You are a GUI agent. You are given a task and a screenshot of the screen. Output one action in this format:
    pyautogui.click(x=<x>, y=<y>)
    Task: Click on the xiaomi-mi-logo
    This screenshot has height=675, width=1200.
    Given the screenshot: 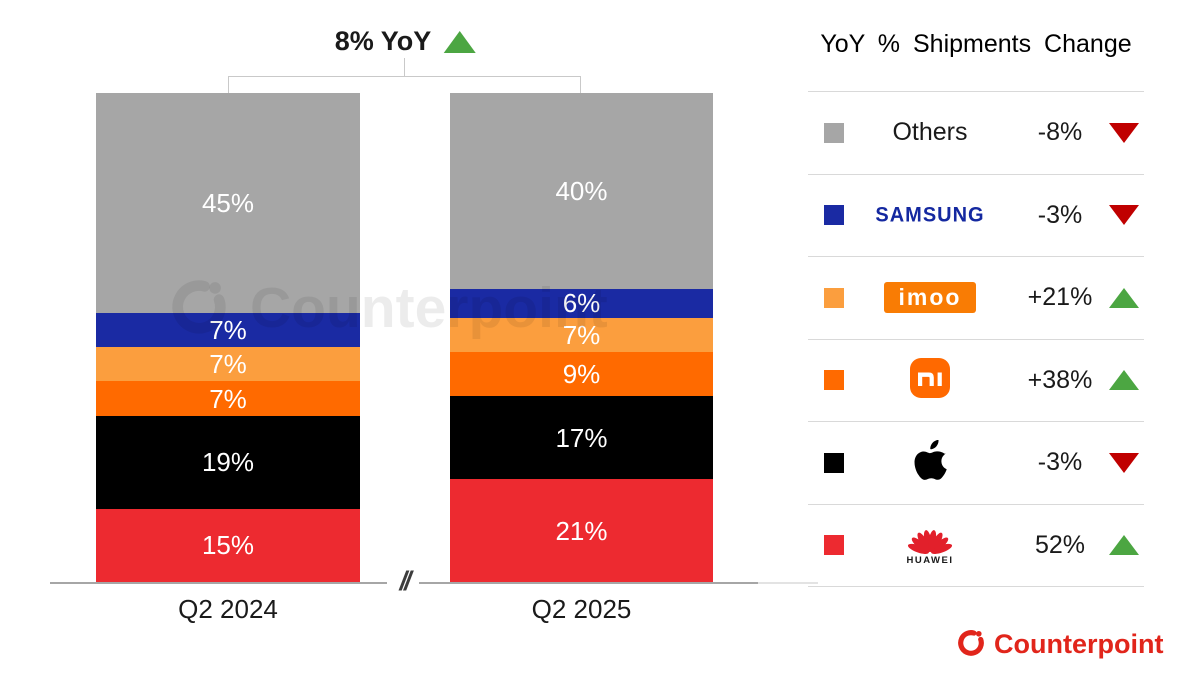 What is the action you would take?
    pyautogui.click(x=930, y=380)
    